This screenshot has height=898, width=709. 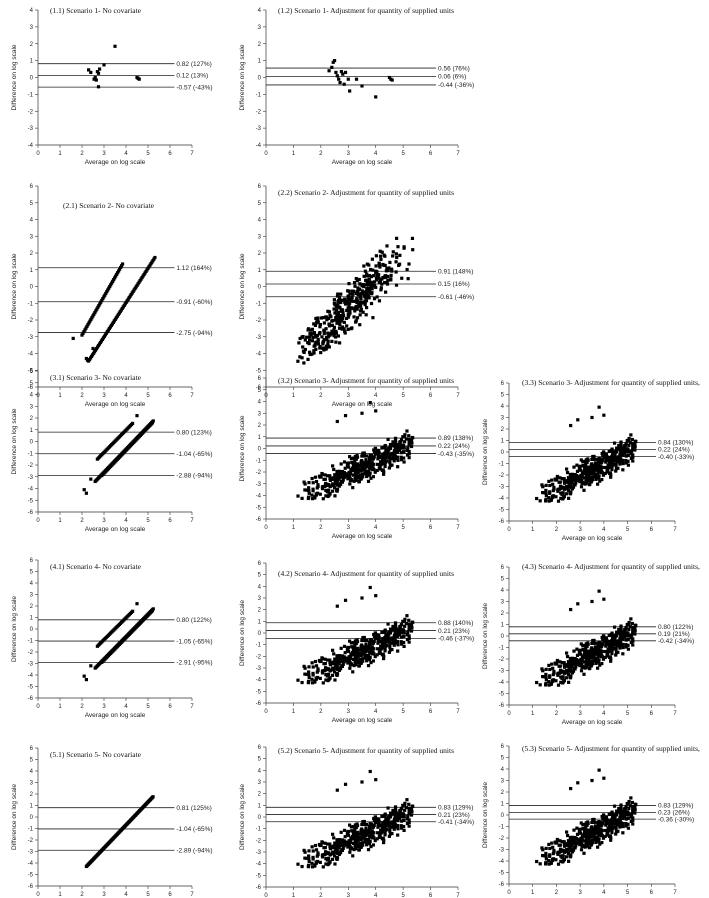 I want to click on loa-label: -0.40 (-33%), so click(x=676, y=457).